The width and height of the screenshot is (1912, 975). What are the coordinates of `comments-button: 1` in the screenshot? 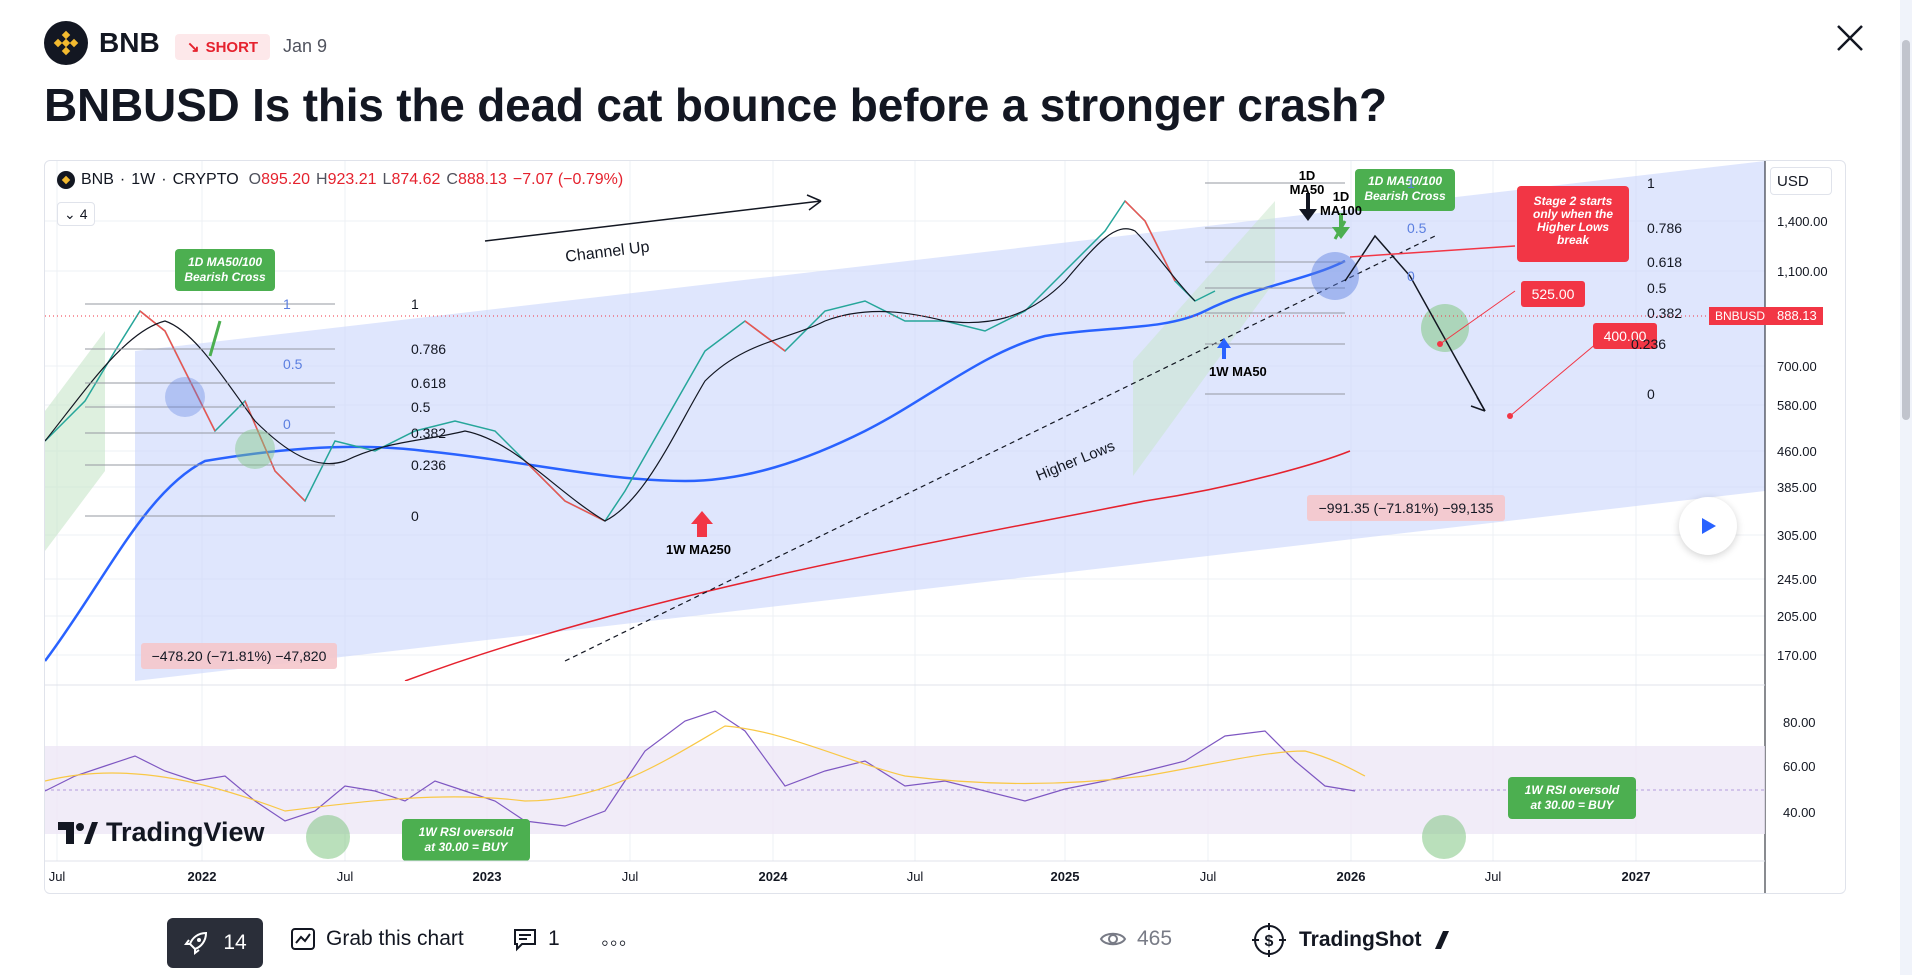 It's located at (536, 939).